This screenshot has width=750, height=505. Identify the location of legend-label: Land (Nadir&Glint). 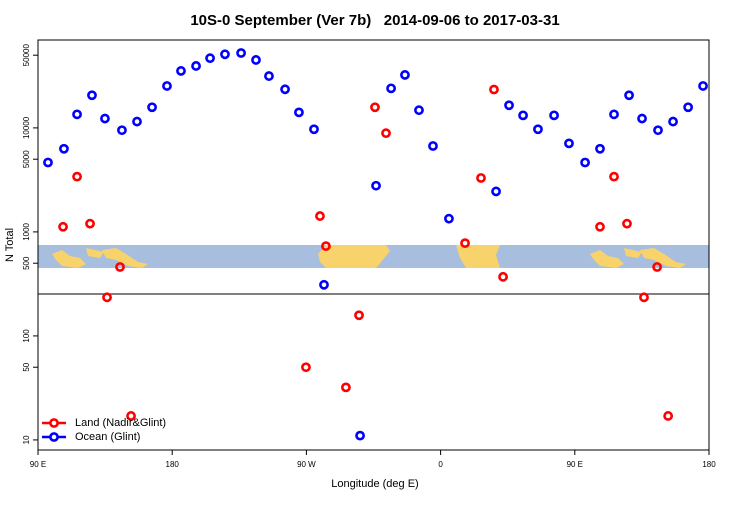
(120, 423).